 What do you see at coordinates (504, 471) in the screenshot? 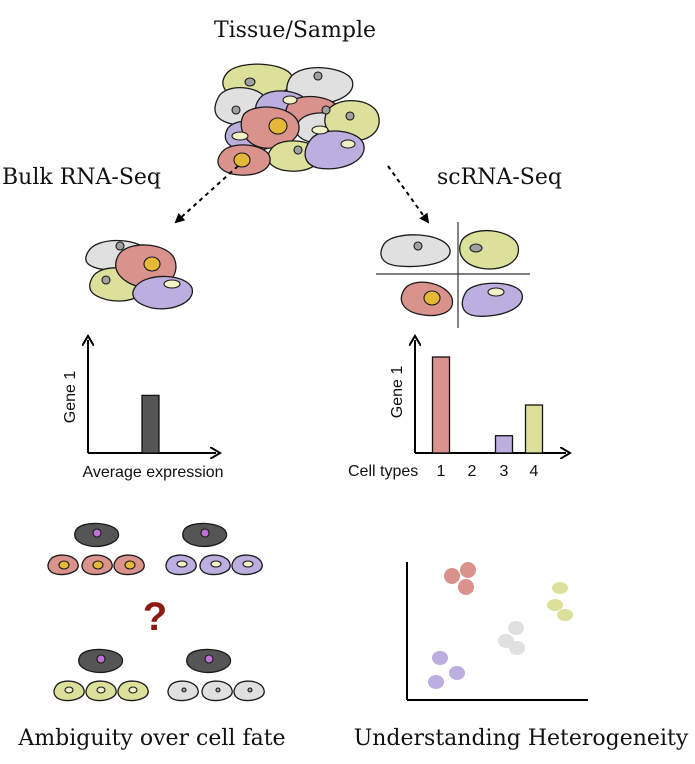
I see `sc-tick-label-3: 3` at bounding box center [504, 471].